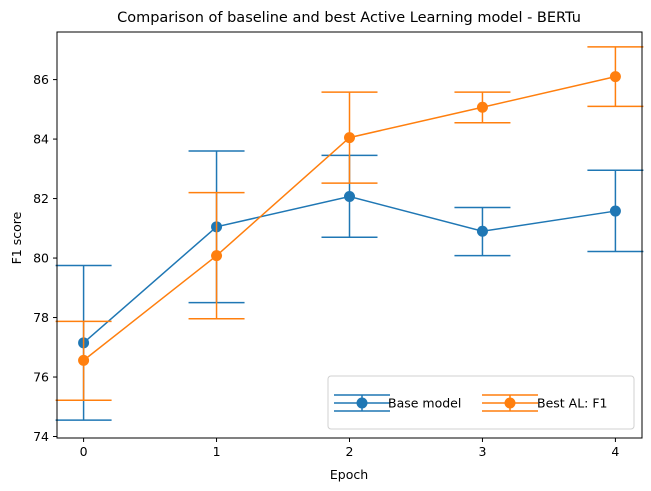 The height and width of the screenshot is (491, 651). I want to click on y-tick-label: 76, so click(41, 377).